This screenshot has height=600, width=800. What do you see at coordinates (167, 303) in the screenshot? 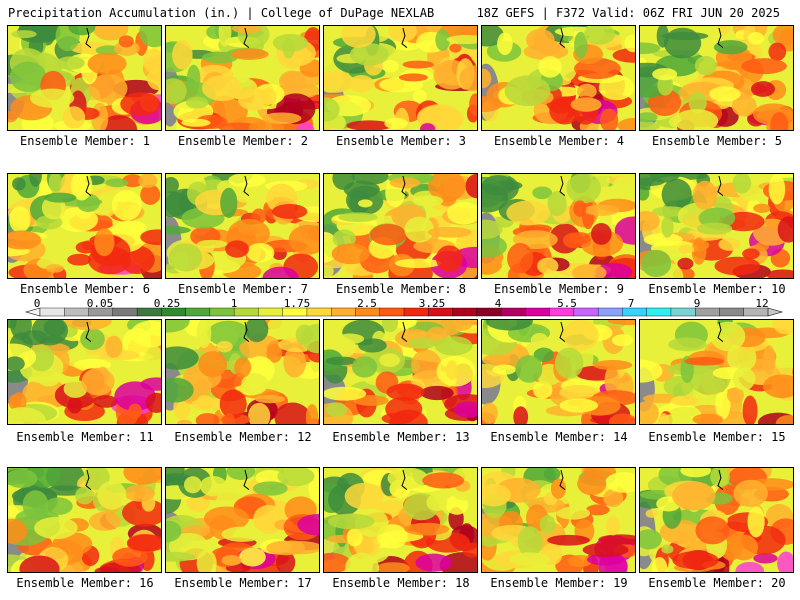
I see `colorbar-tick-label: 0.25` at bounding box center [167, 303].